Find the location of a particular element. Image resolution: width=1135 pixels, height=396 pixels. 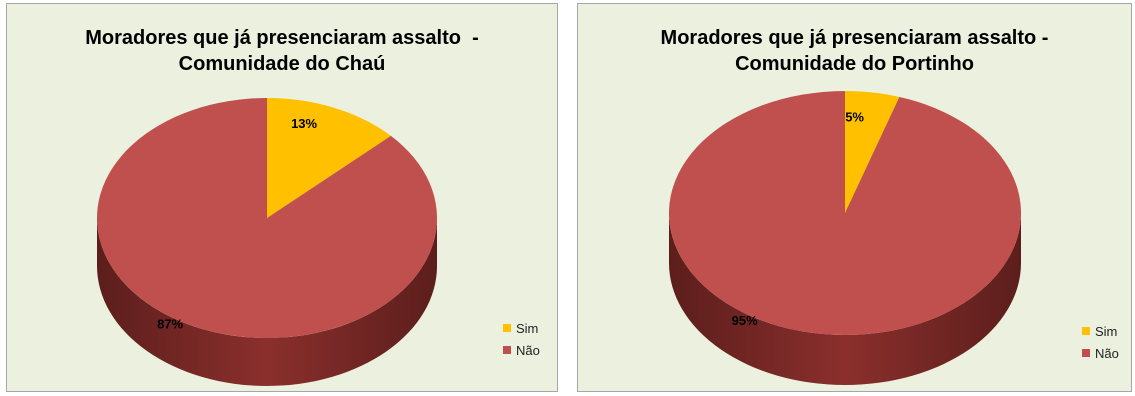

chart-title-line-2: Comunidade do Chaú is located at coordinates (282, 64).